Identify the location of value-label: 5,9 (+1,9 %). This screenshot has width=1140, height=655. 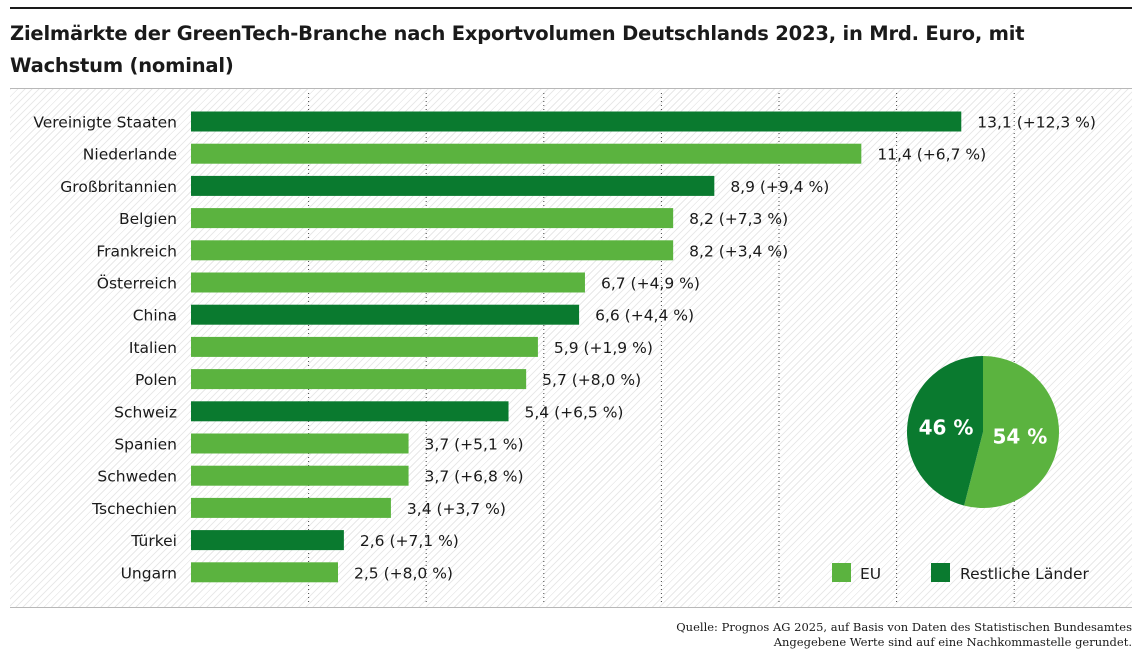
(603, 348).